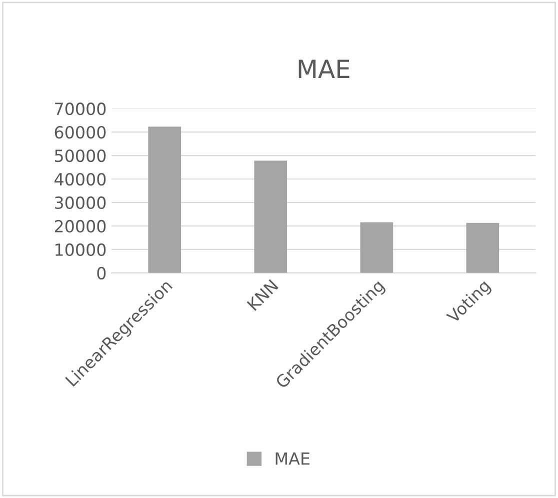 This screenshot has height=498, width=558. Describe the element at coordinates (81, 249) in the screenshot. I see `y-tick-label: 10000` at that location.